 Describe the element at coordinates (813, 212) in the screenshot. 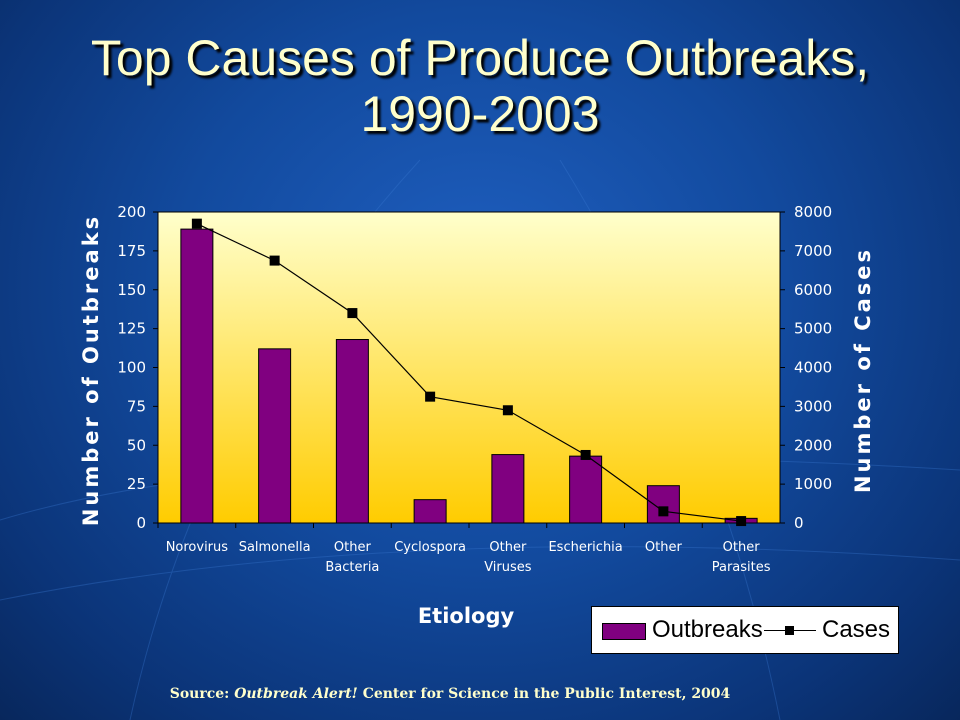

I see `y2-tick-label: 8000` at that location.